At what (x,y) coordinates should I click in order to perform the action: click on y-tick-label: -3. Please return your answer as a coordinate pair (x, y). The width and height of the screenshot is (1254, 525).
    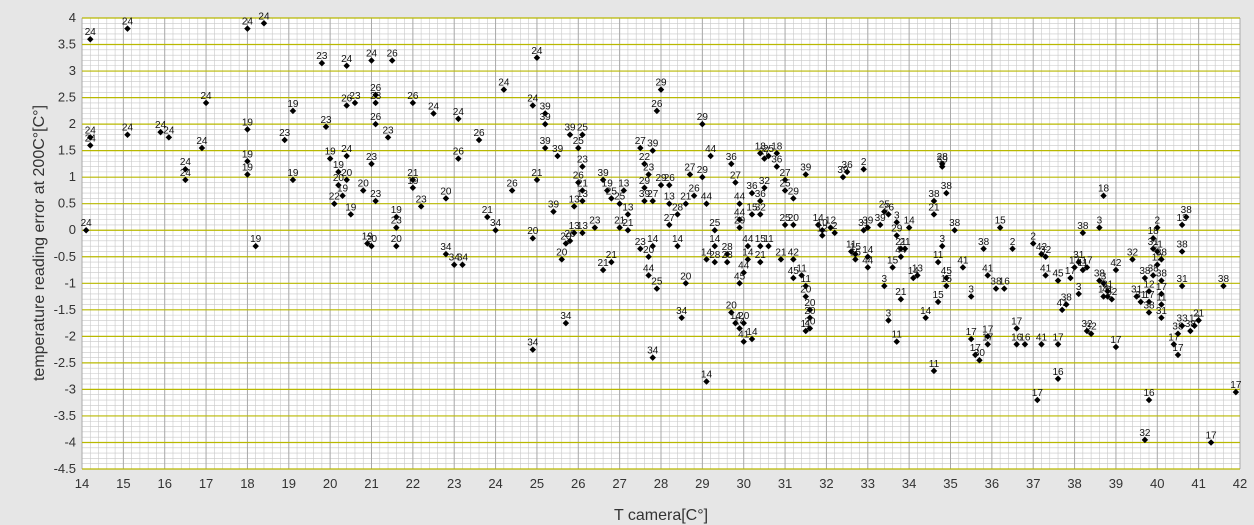
    Looking at the image, I should click on (70, 388).